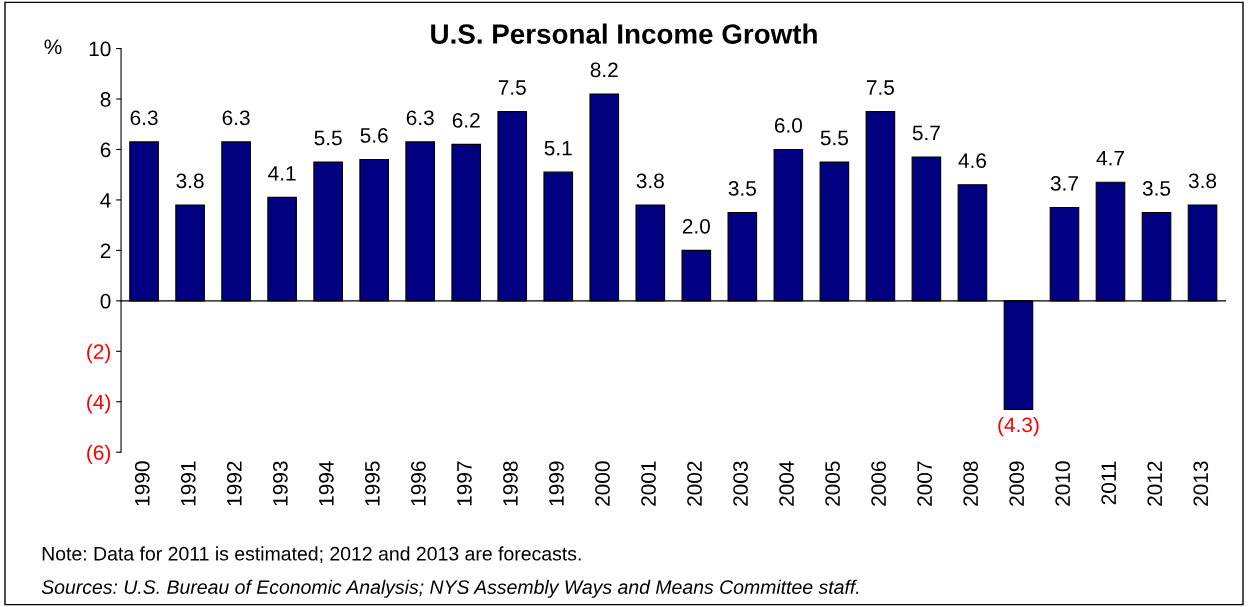 This screenshot has height=607, width=1248. What do you see at coordinates (624, 33) in the screenshot?
I see `chart-title: U.S. Personal Income Growth` at bounding box center [624, 33].